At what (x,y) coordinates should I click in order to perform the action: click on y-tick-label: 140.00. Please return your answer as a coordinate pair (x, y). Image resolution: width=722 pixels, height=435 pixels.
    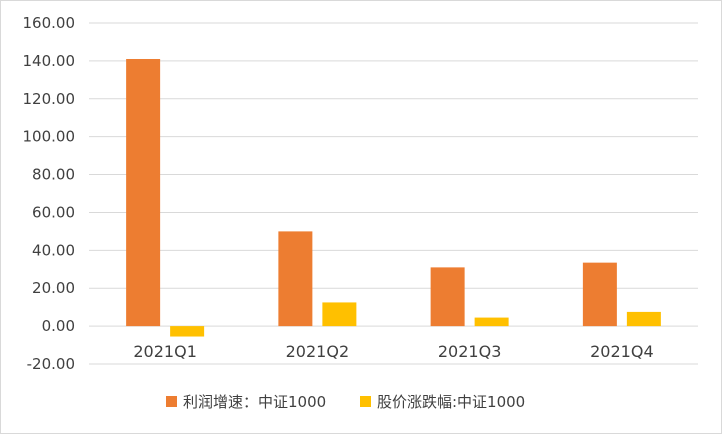
    Looking at the image, I should click on (49, 61).